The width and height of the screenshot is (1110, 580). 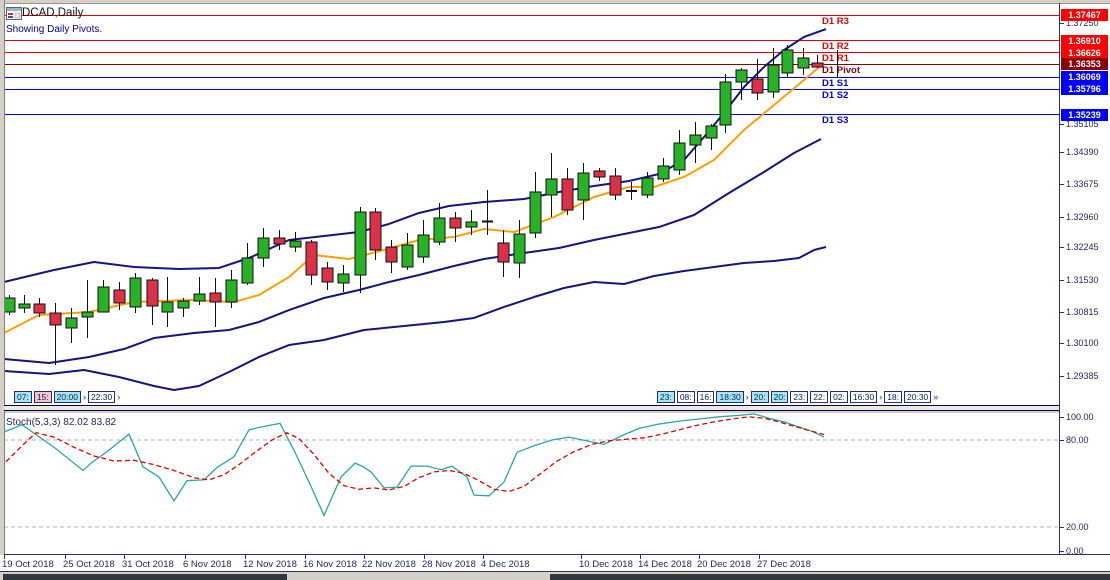 I want to click on stoch-tick, so click(x=1061, y=417).